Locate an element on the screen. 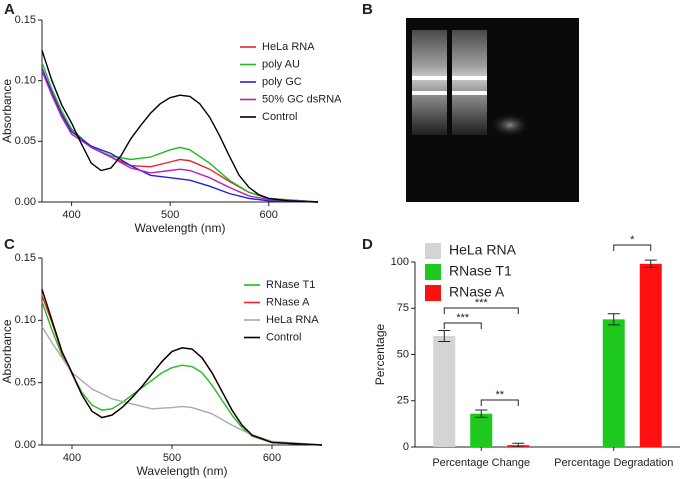 Image resolution: width=685 pixels, height=479 pixels. x-tick-label: Percentage Degradation is located at coordinates (613, 463).